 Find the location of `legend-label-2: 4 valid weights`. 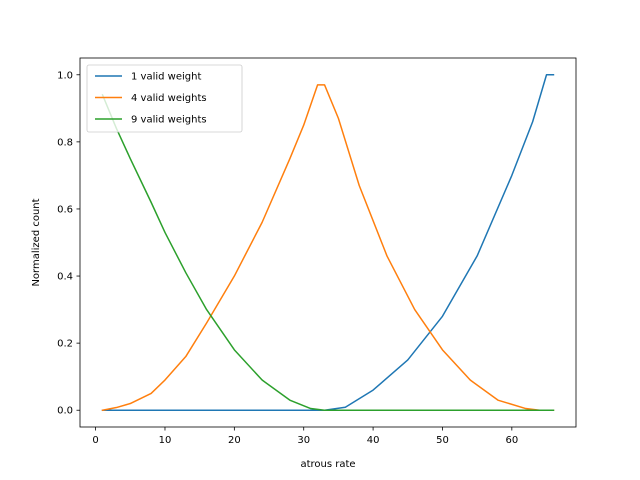

legend-label-2: 4 valid weights is located at coordinates (169, 98).